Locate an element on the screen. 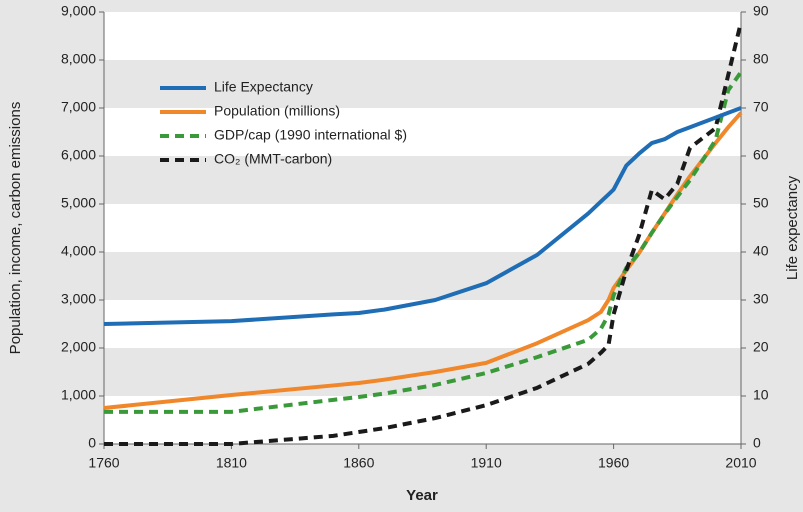 The image size is (803, 512). y-axis-label: Population, income, carbon emissions is located at coordinates (15, 228).